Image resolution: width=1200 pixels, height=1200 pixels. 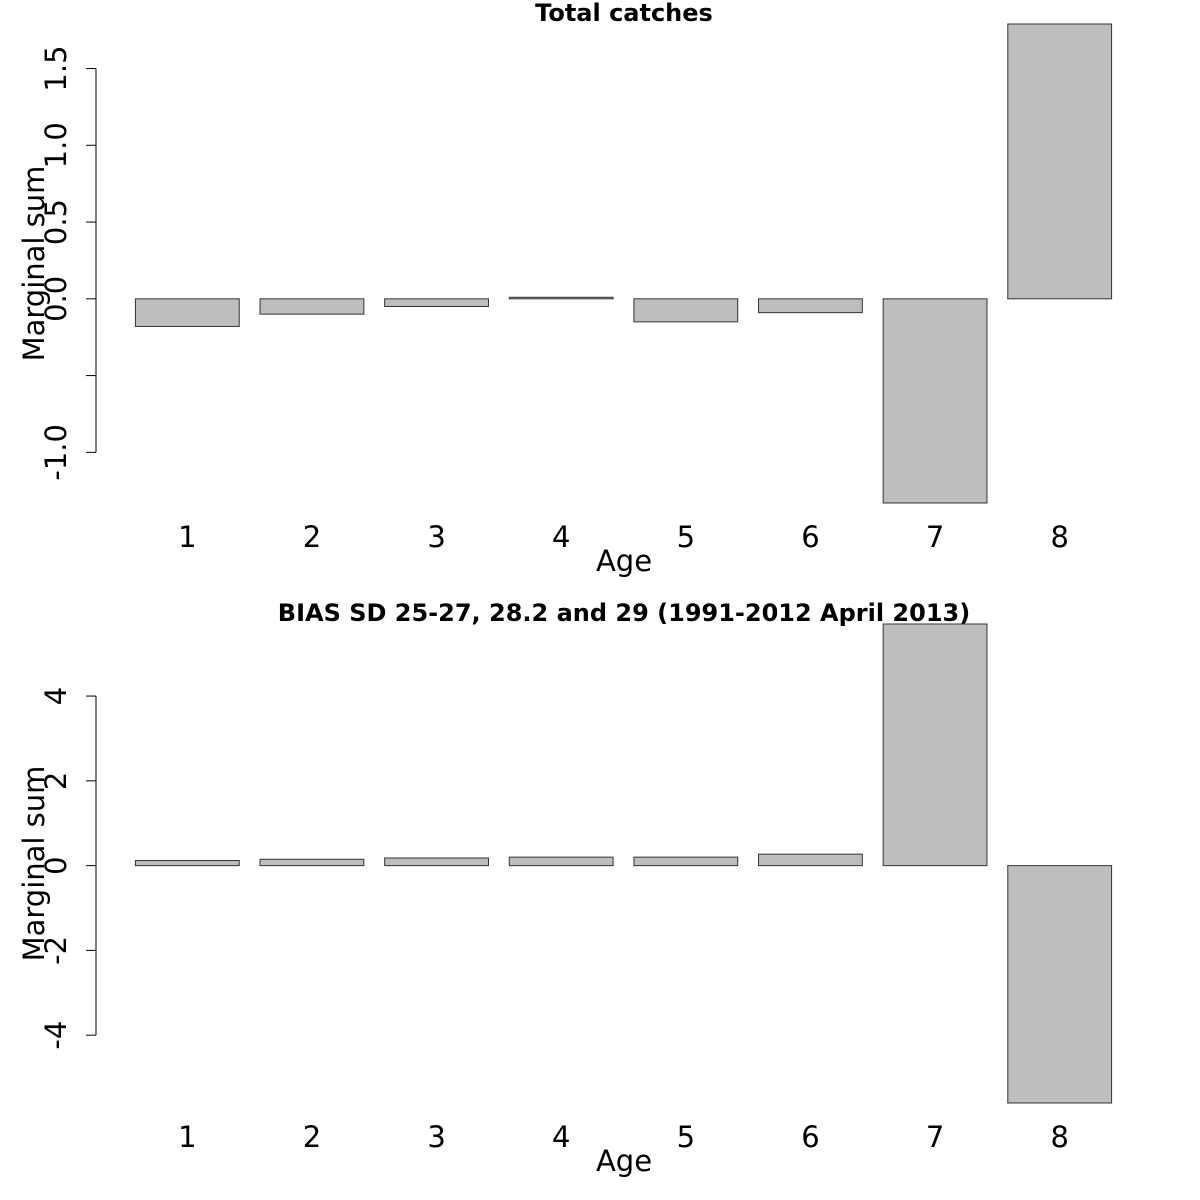 What do you see at coordinates (56, 145) in the screenshot?
I see `y-tick-label: 1.0` at bounding box center [56, 145].